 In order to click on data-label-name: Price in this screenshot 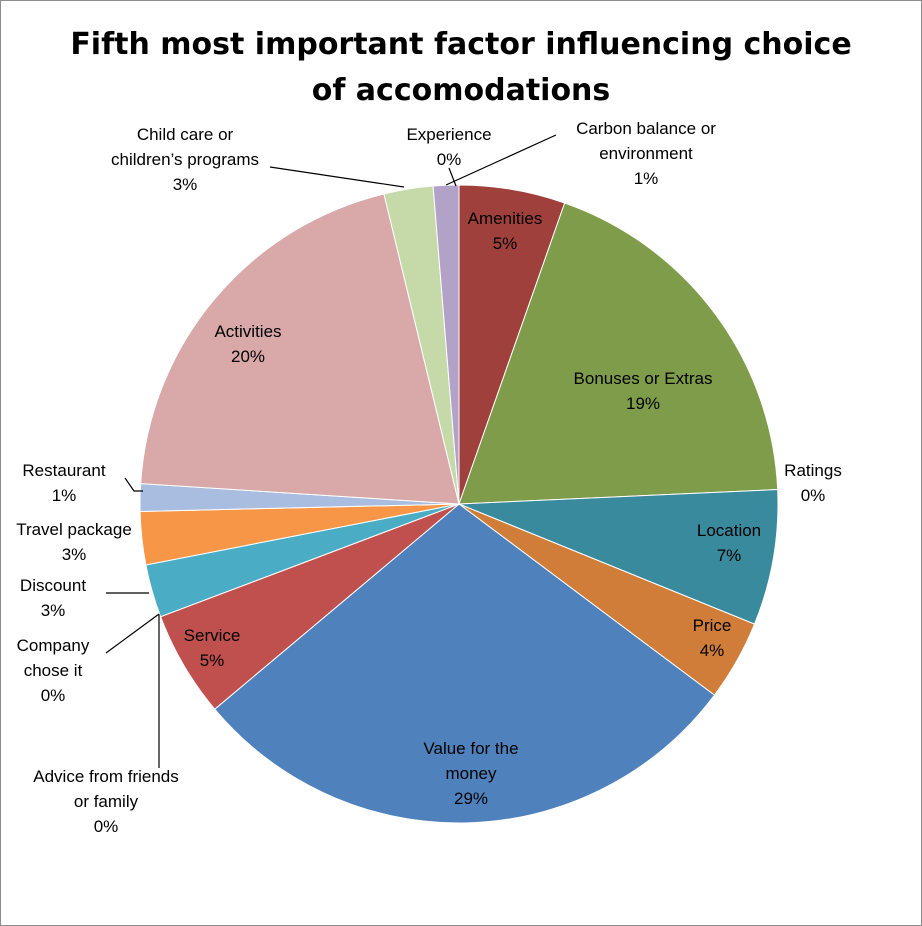, I will do `click(712, 625)`.